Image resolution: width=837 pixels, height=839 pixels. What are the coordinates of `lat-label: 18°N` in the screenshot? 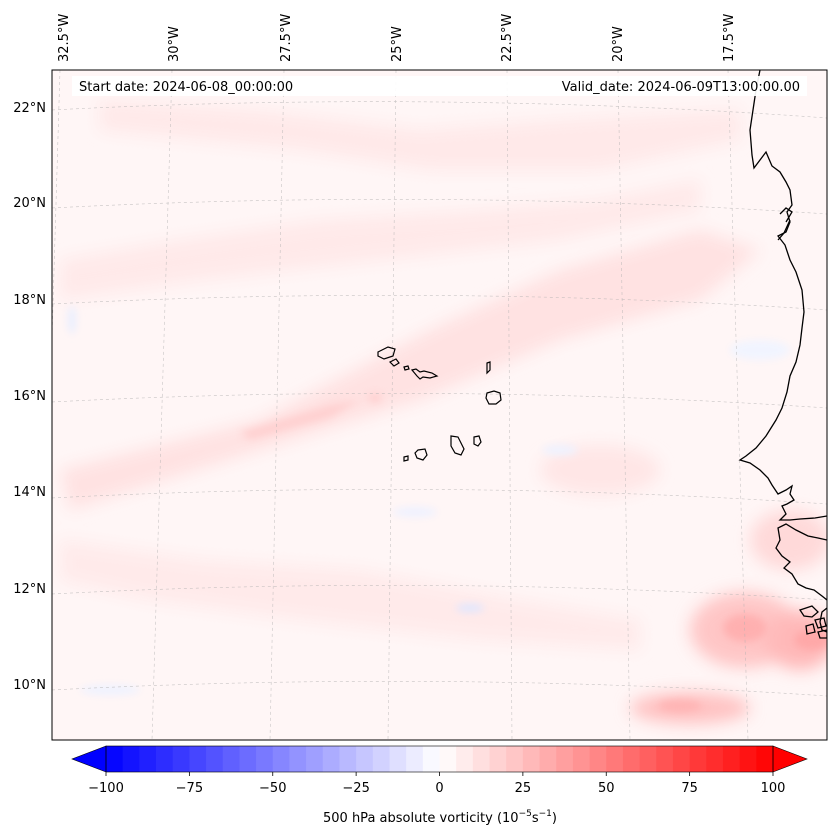 It's located at (29, 300).